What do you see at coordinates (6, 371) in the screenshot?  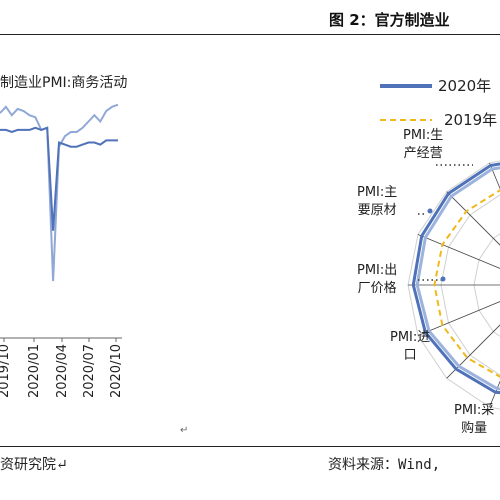 I see `x-tick-label: 2019/10` at bounding box center [6, 371].